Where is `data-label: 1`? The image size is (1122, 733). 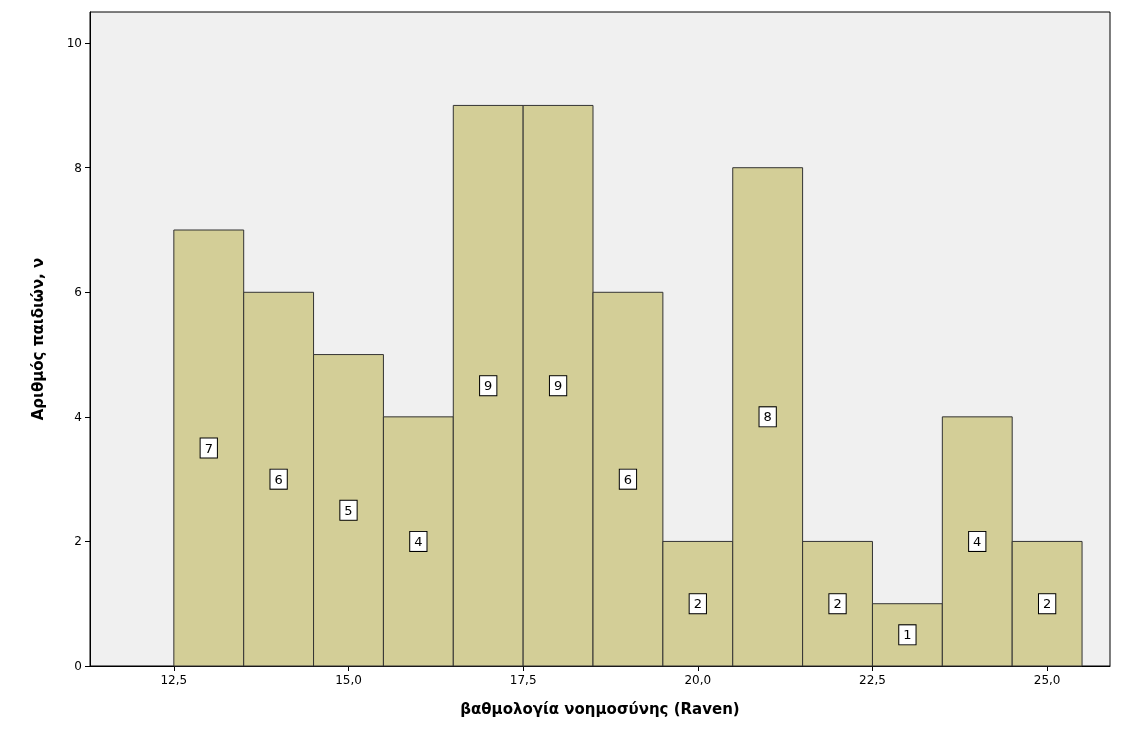
data-label: 1 is located at coordinates (907, 635).